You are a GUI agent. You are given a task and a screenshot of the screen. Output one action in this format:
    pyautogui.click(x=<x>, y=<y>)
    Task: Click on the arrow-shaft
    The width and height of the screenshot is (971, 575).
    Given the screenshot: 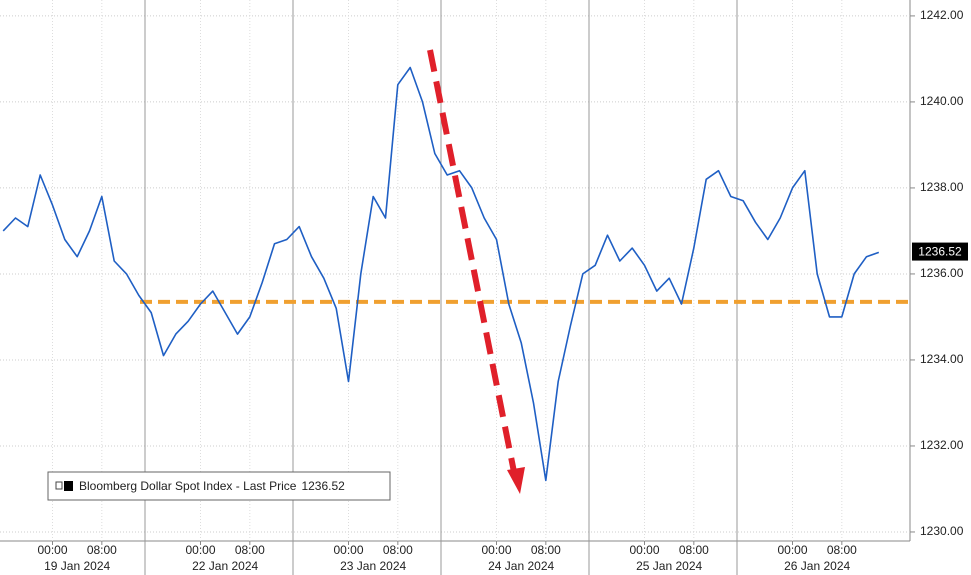 What is the action you would take?
    pyautogui.click(x=472, y=261)
    